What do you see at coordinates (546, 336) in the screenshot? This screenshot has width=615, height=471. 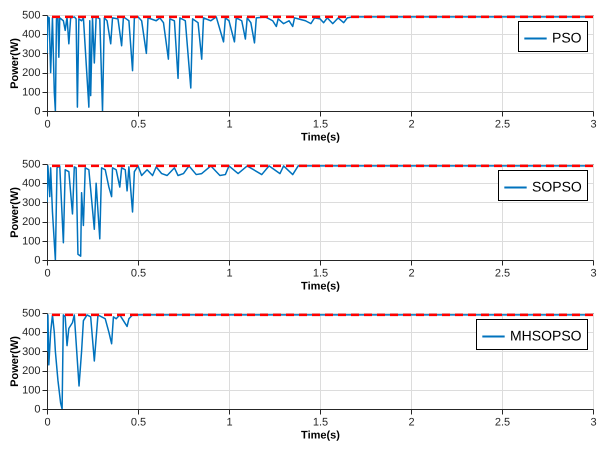 I see `legend-label: MHSOPSO` at bounding box center [546, 336].